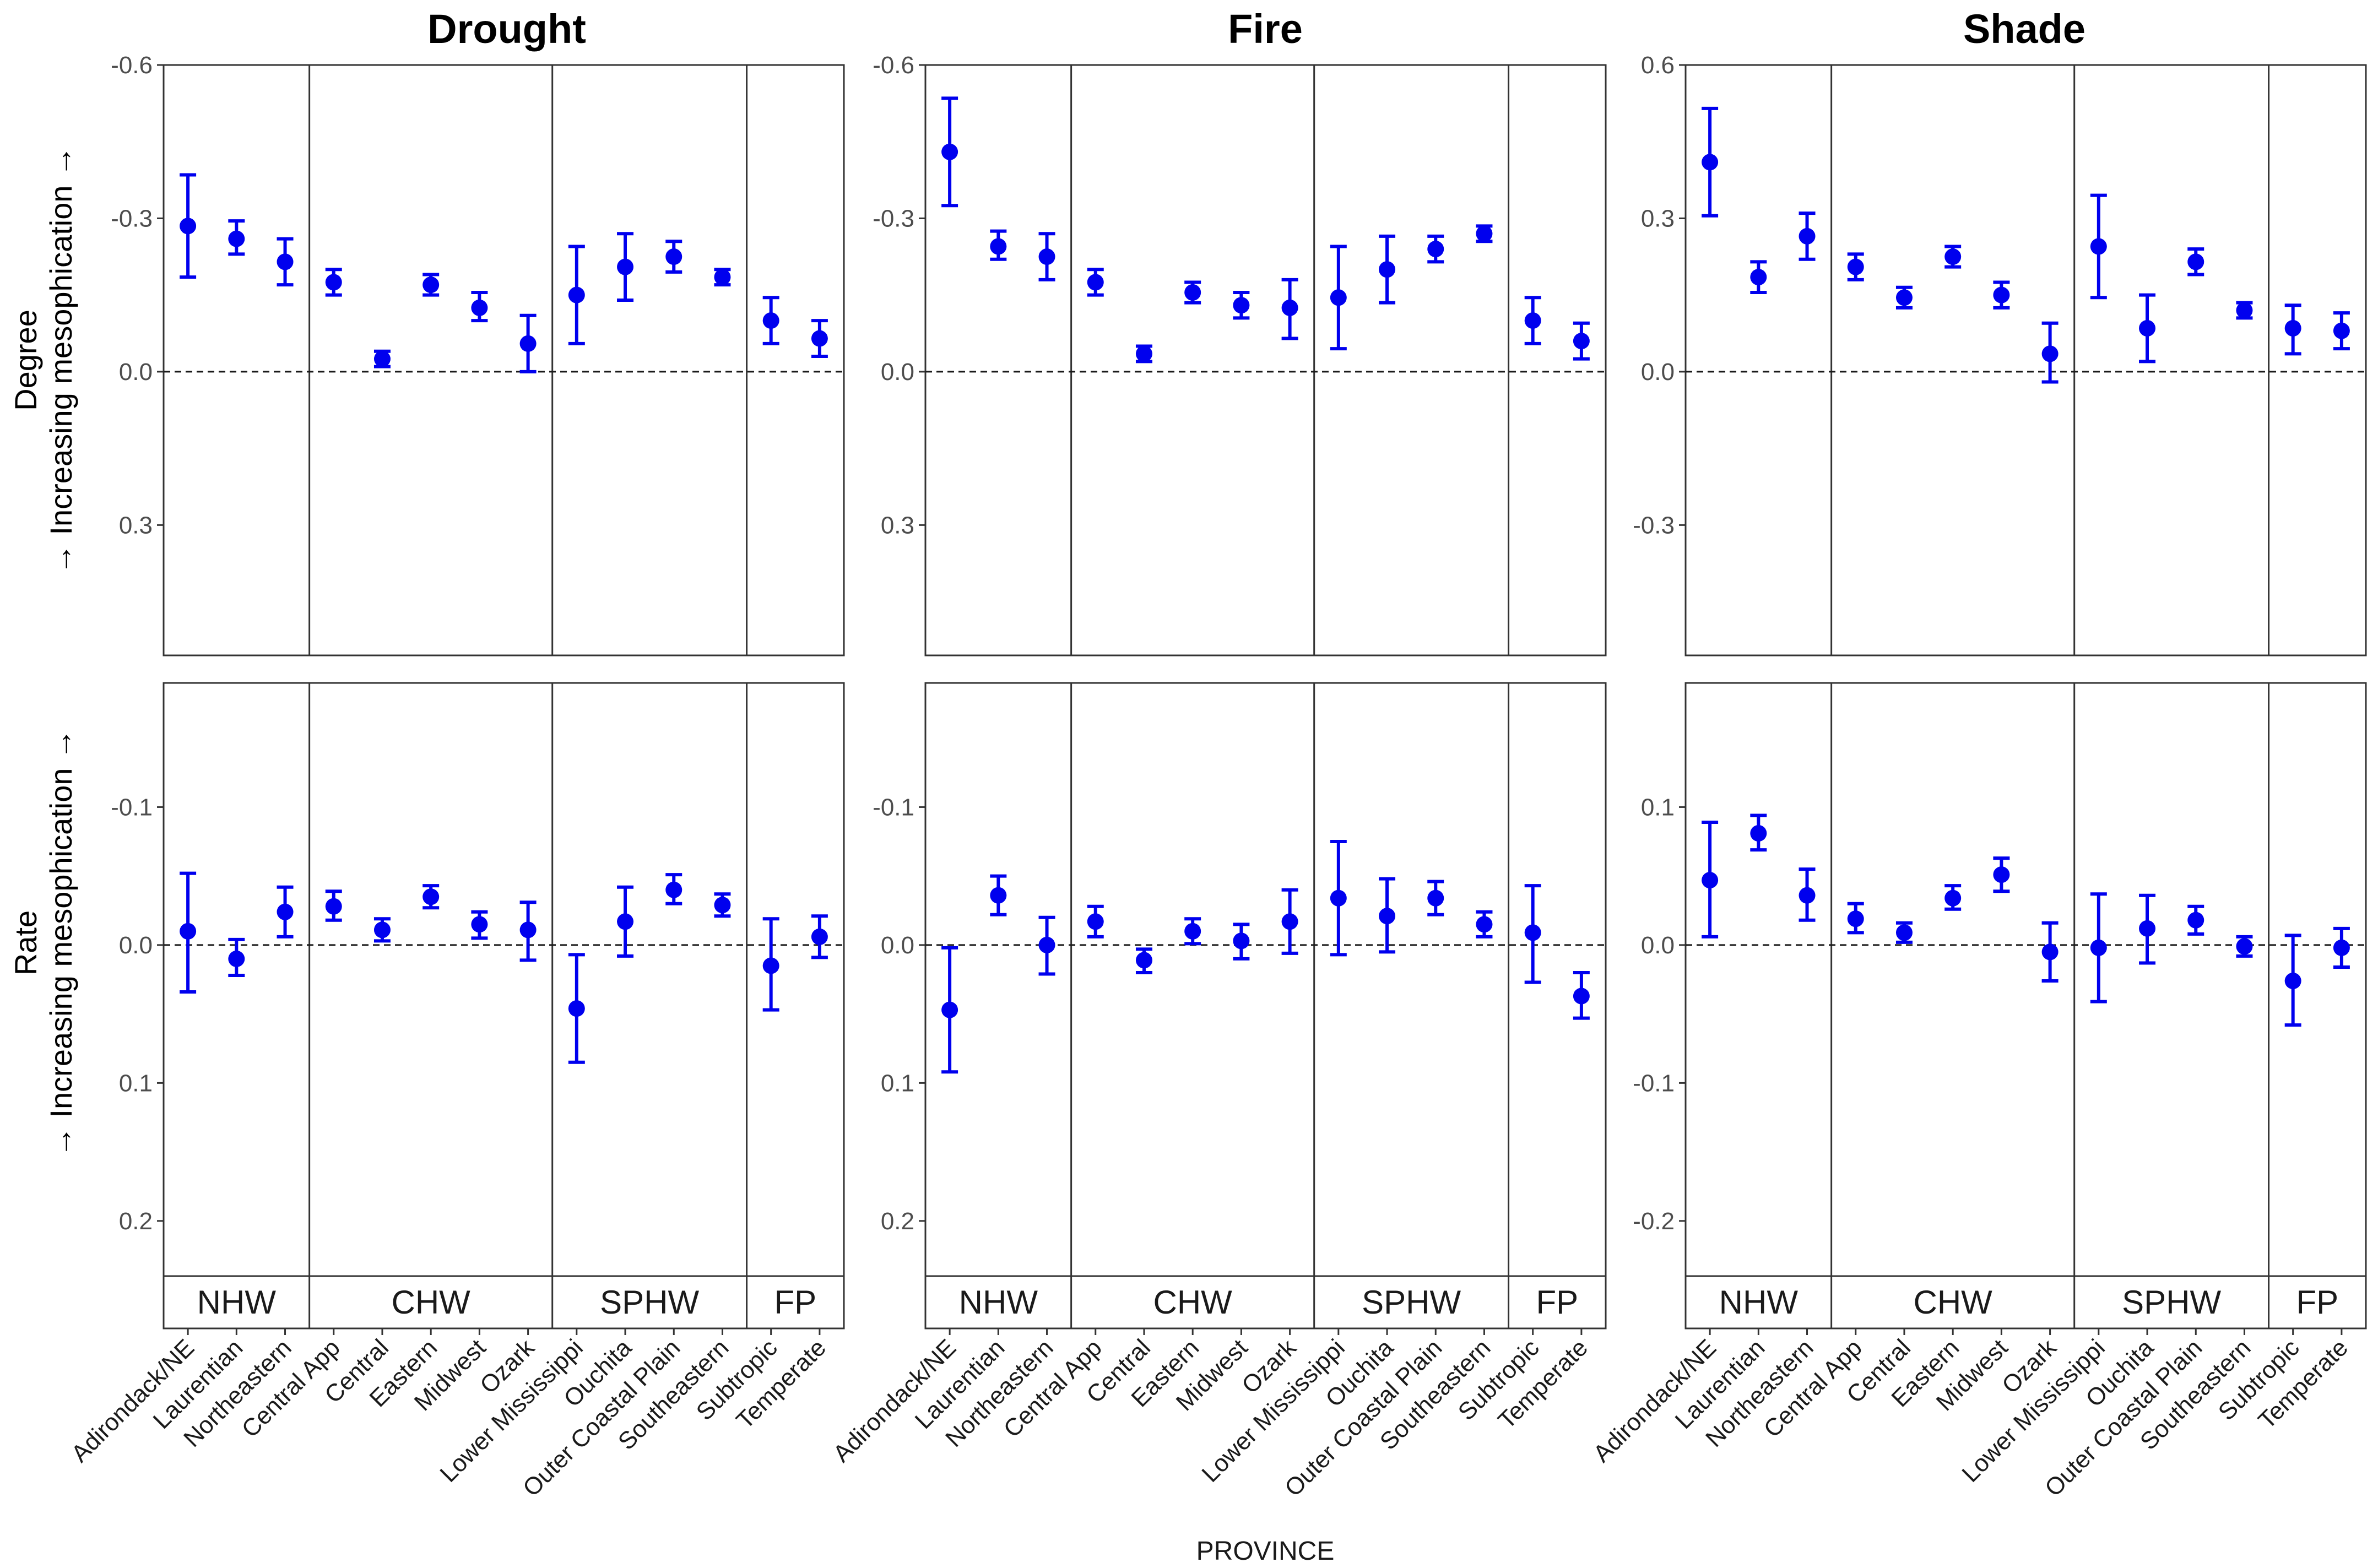 The image size is (2378, 1568). What do you see at coordinates (132, 65) in the screenshot?
I see `y-tick-label: -0.6` at bounding box center [132, 65].